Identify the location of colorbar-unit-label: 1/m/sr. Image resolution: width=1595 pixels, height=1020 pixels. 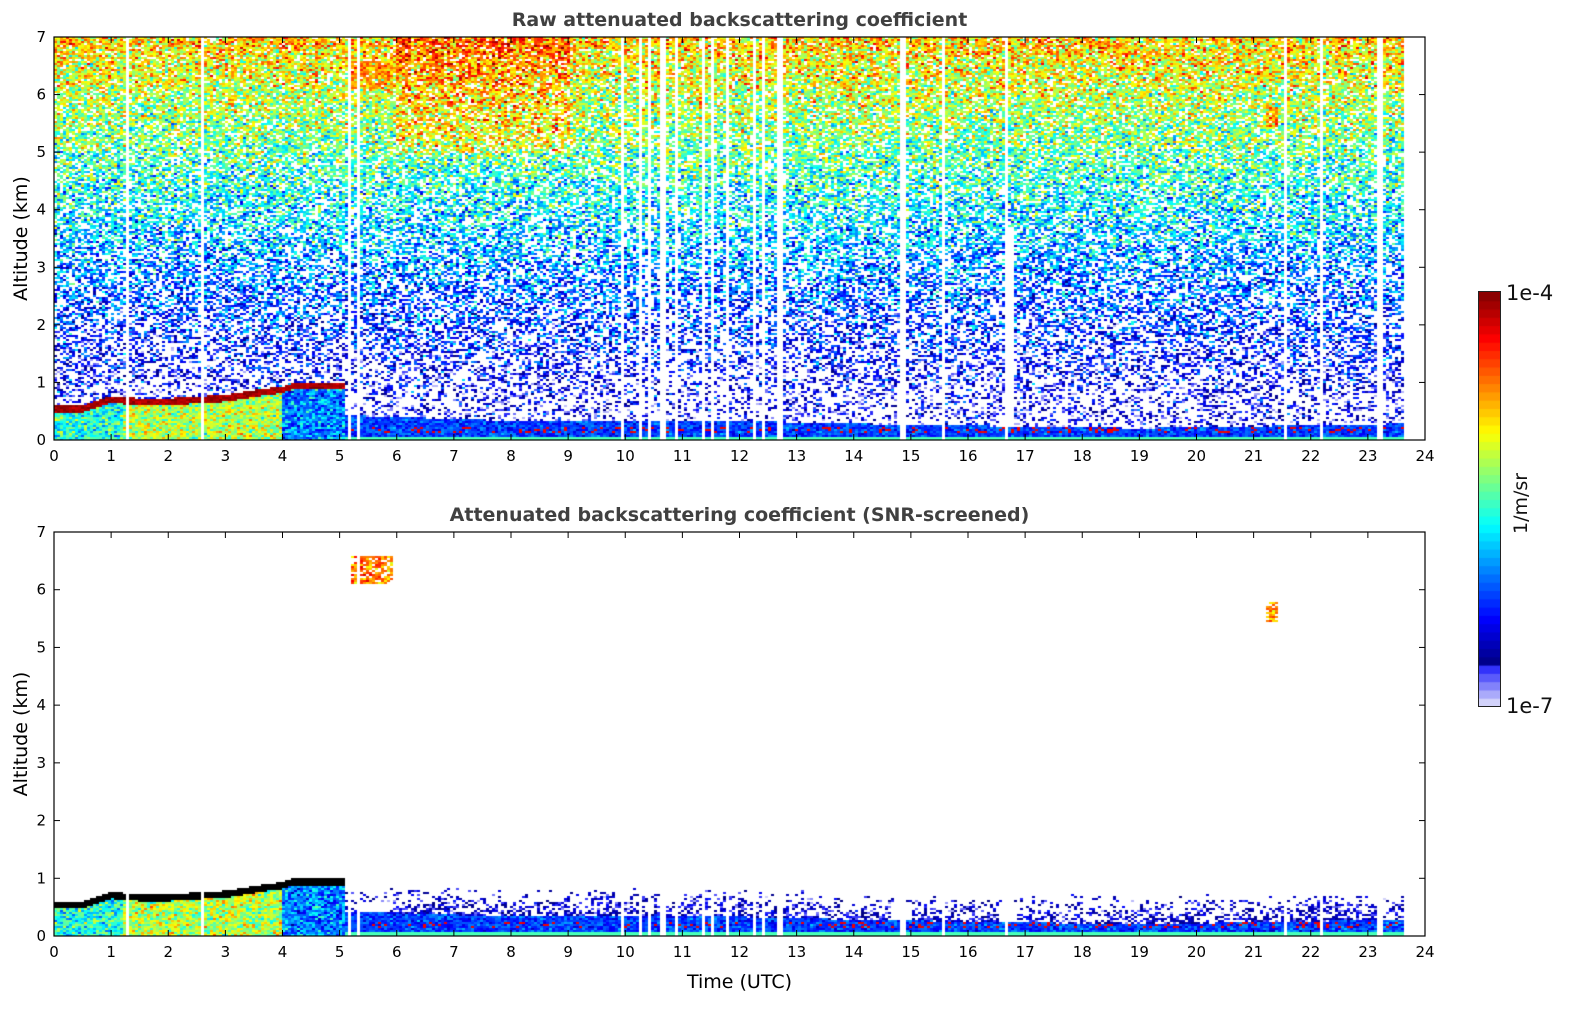
(1521, 503).